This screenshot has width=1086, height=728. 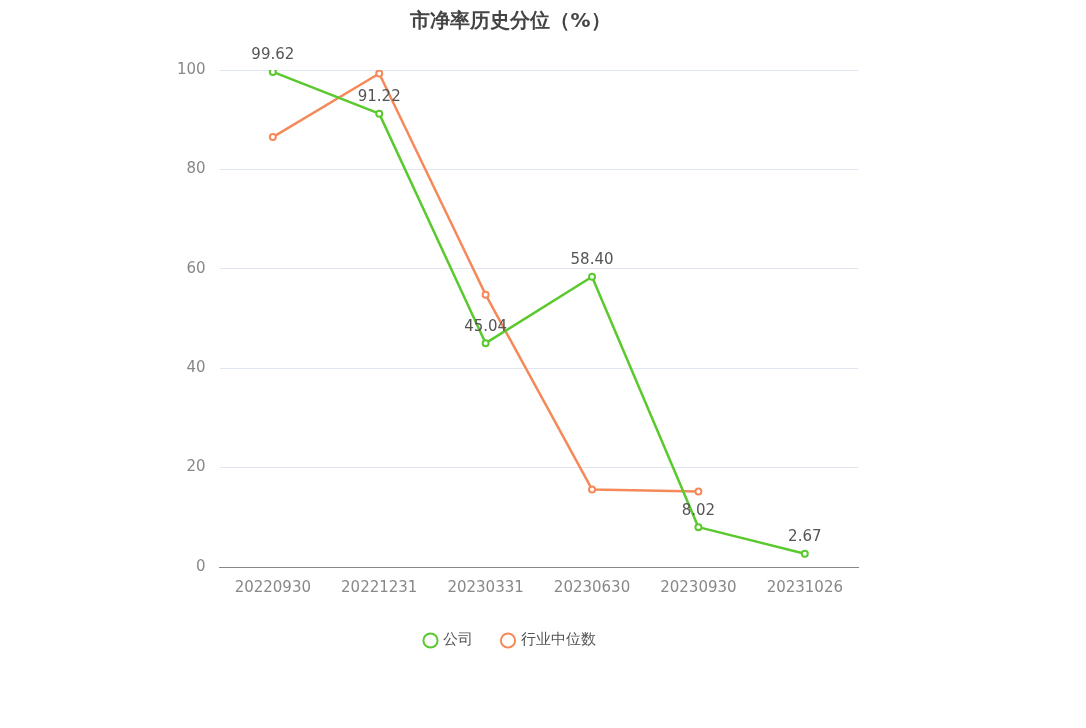 What do you see at coordinates (804, 586) in the screenshot?
I see `x-tick-label: 20231026` at bounding box center [804, 586].